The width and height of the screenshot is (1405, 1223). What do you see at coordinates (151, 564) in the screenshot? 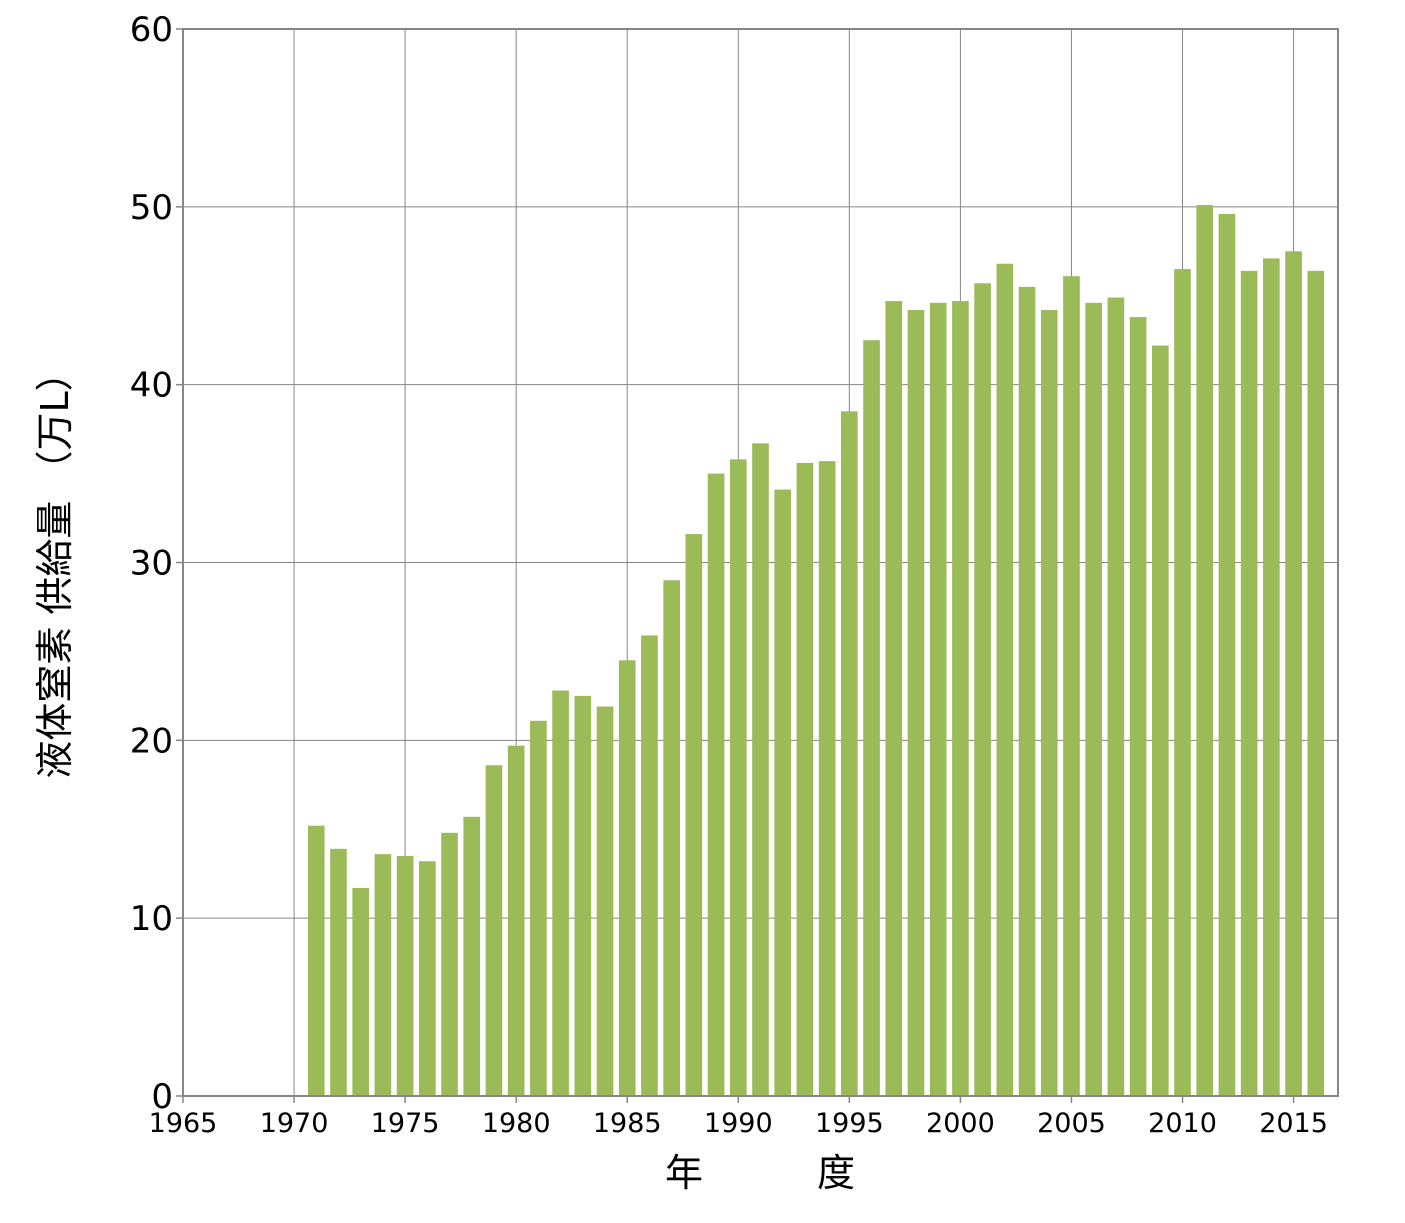
I see `y-tick-label: 30` at bounding box center [151, 564].